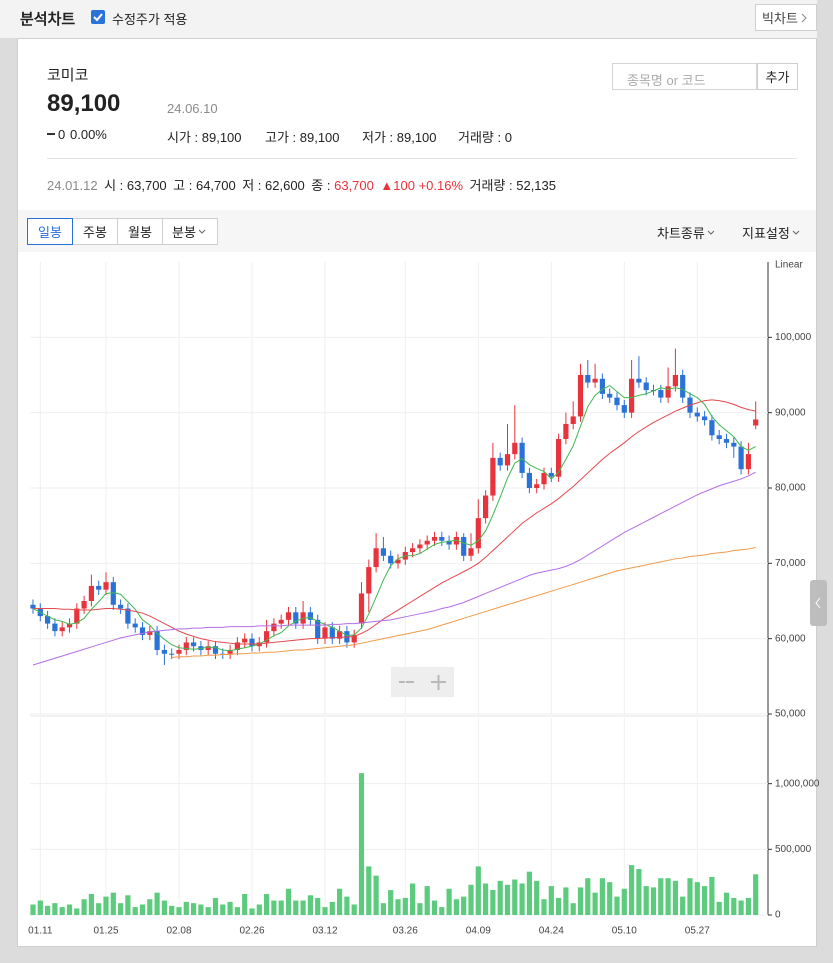 Image resolution: width=833 pixels, height=963 pixels. Describe the element at coordinates (624, 931) in the screenshot. I see `x-tick-label: 05.10` at that location.